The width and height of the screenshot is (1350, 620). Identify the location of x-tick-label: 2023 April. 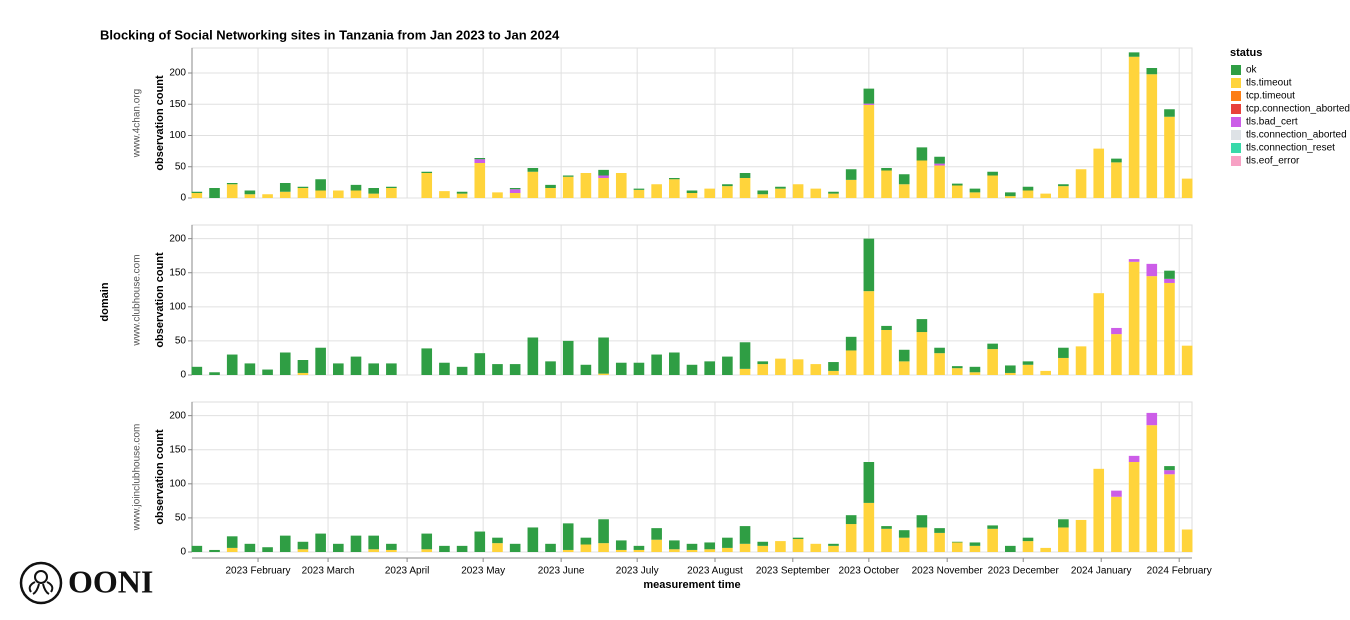
(407, 571).